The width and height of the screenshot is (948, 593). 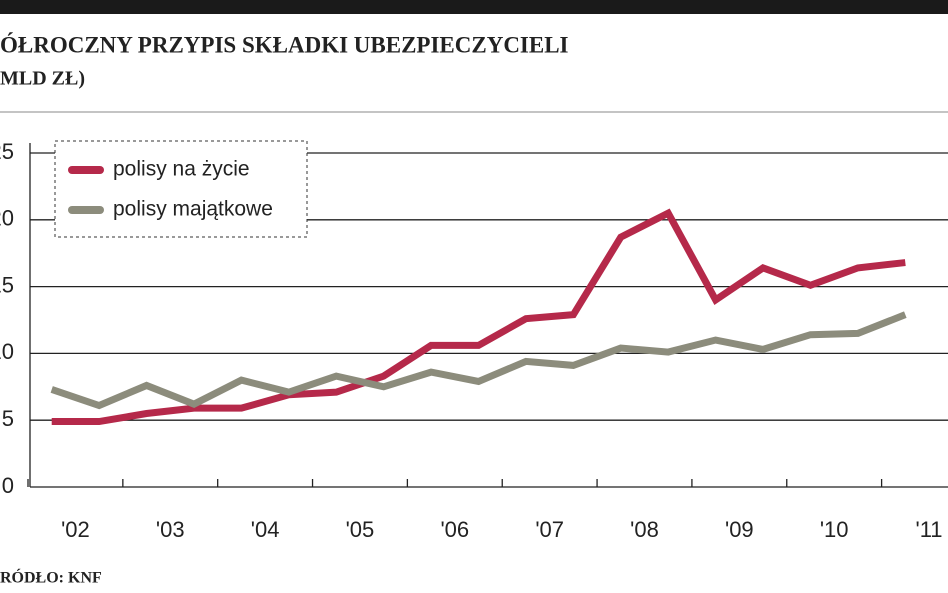 I want to click on x-tick-label: '05, so click(x=360, y=529).